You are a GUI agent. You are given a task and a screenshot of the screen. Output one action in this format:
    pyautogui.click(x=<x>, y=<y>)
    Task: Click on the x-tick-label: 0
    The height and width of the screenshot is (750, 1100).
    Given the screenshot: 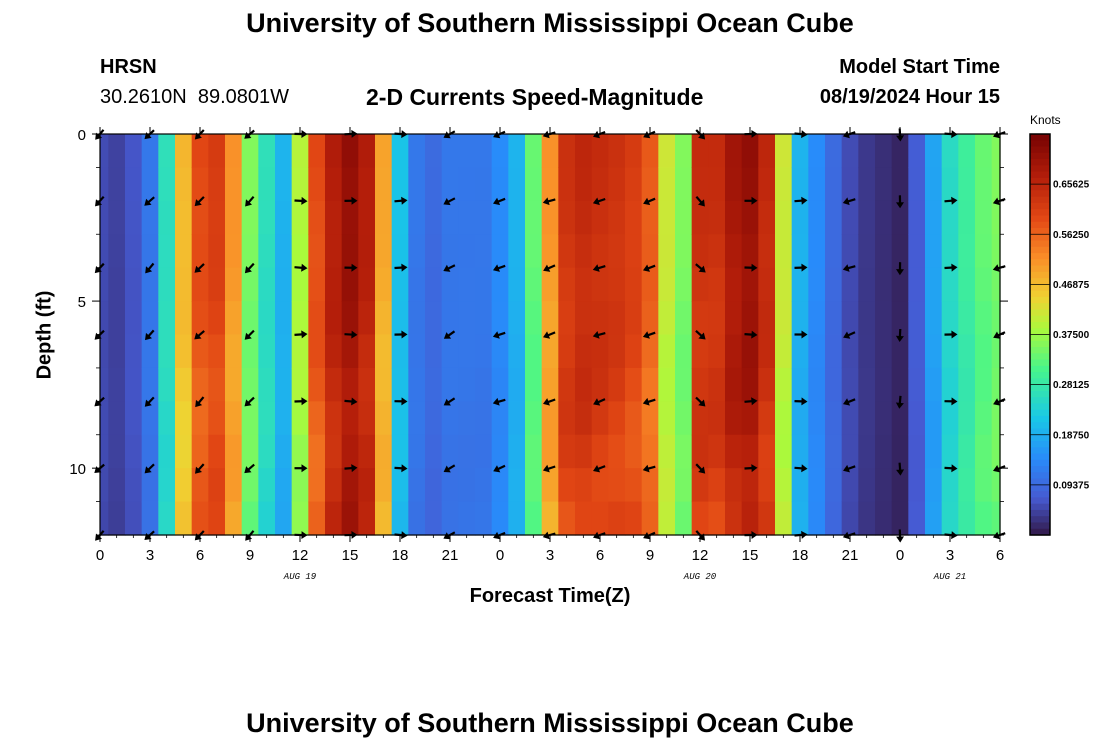 What is the action you would take?
    pyautogui.click(x=100, y=555)
    